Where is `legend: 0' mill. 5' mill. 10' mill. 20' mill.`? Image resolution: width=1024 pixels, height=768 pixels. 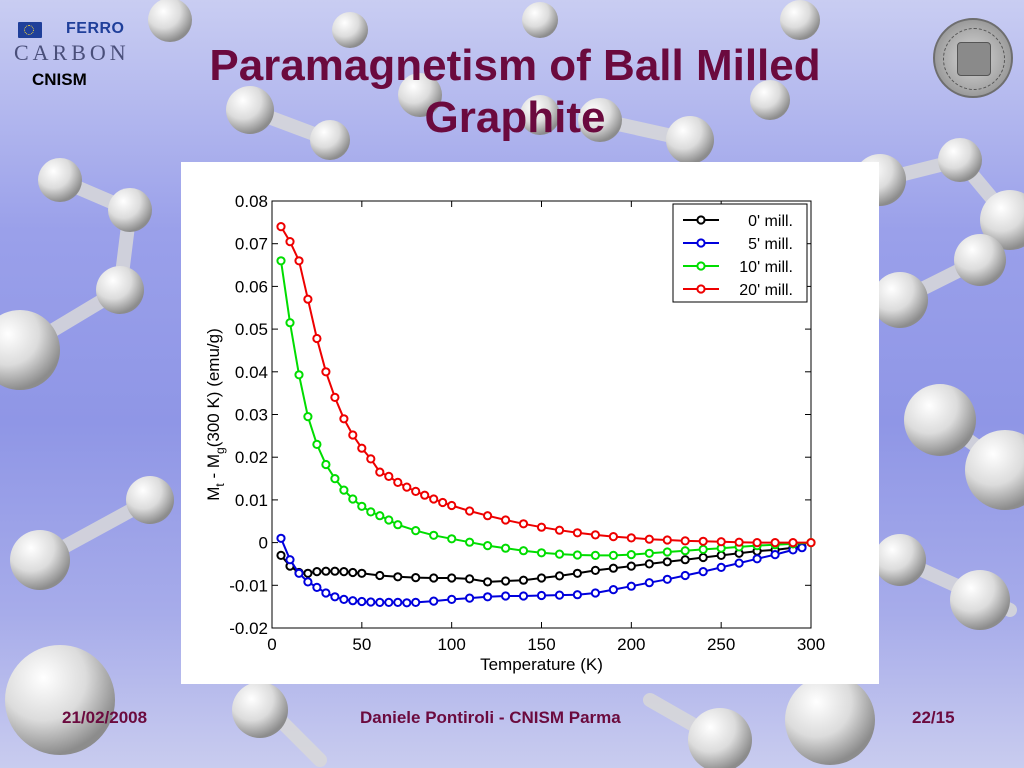 legend: 0' mill. 5' mill. 10' mill. 20' mill. is located at coordinates (740, 253).